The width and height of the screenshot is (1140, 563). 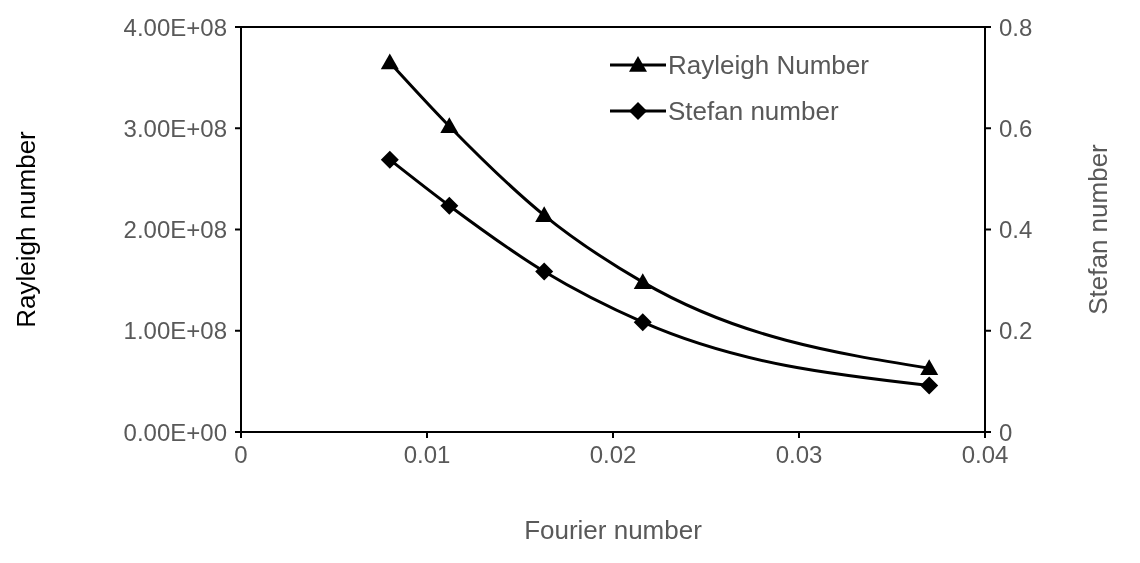 What do you see at coordinates (175, 331) in the screenshot?
I see `y-tick-label: 1.00E+08` at bounding box center [175, 331].